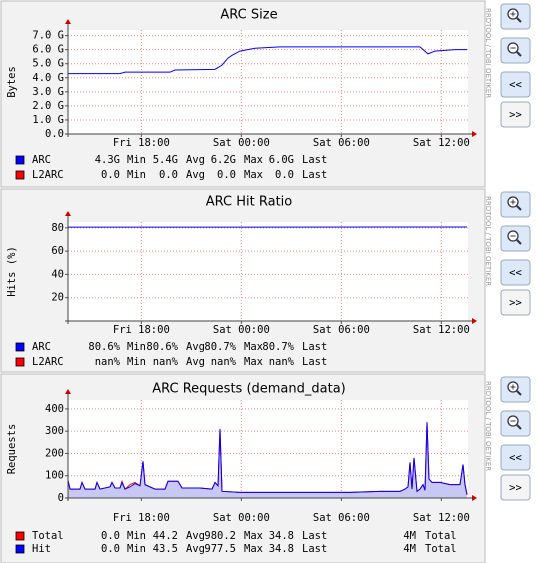  Describe the element at coordinates (220, 549) in the screenshot. I see `legend-stat: 977.5` at that location.